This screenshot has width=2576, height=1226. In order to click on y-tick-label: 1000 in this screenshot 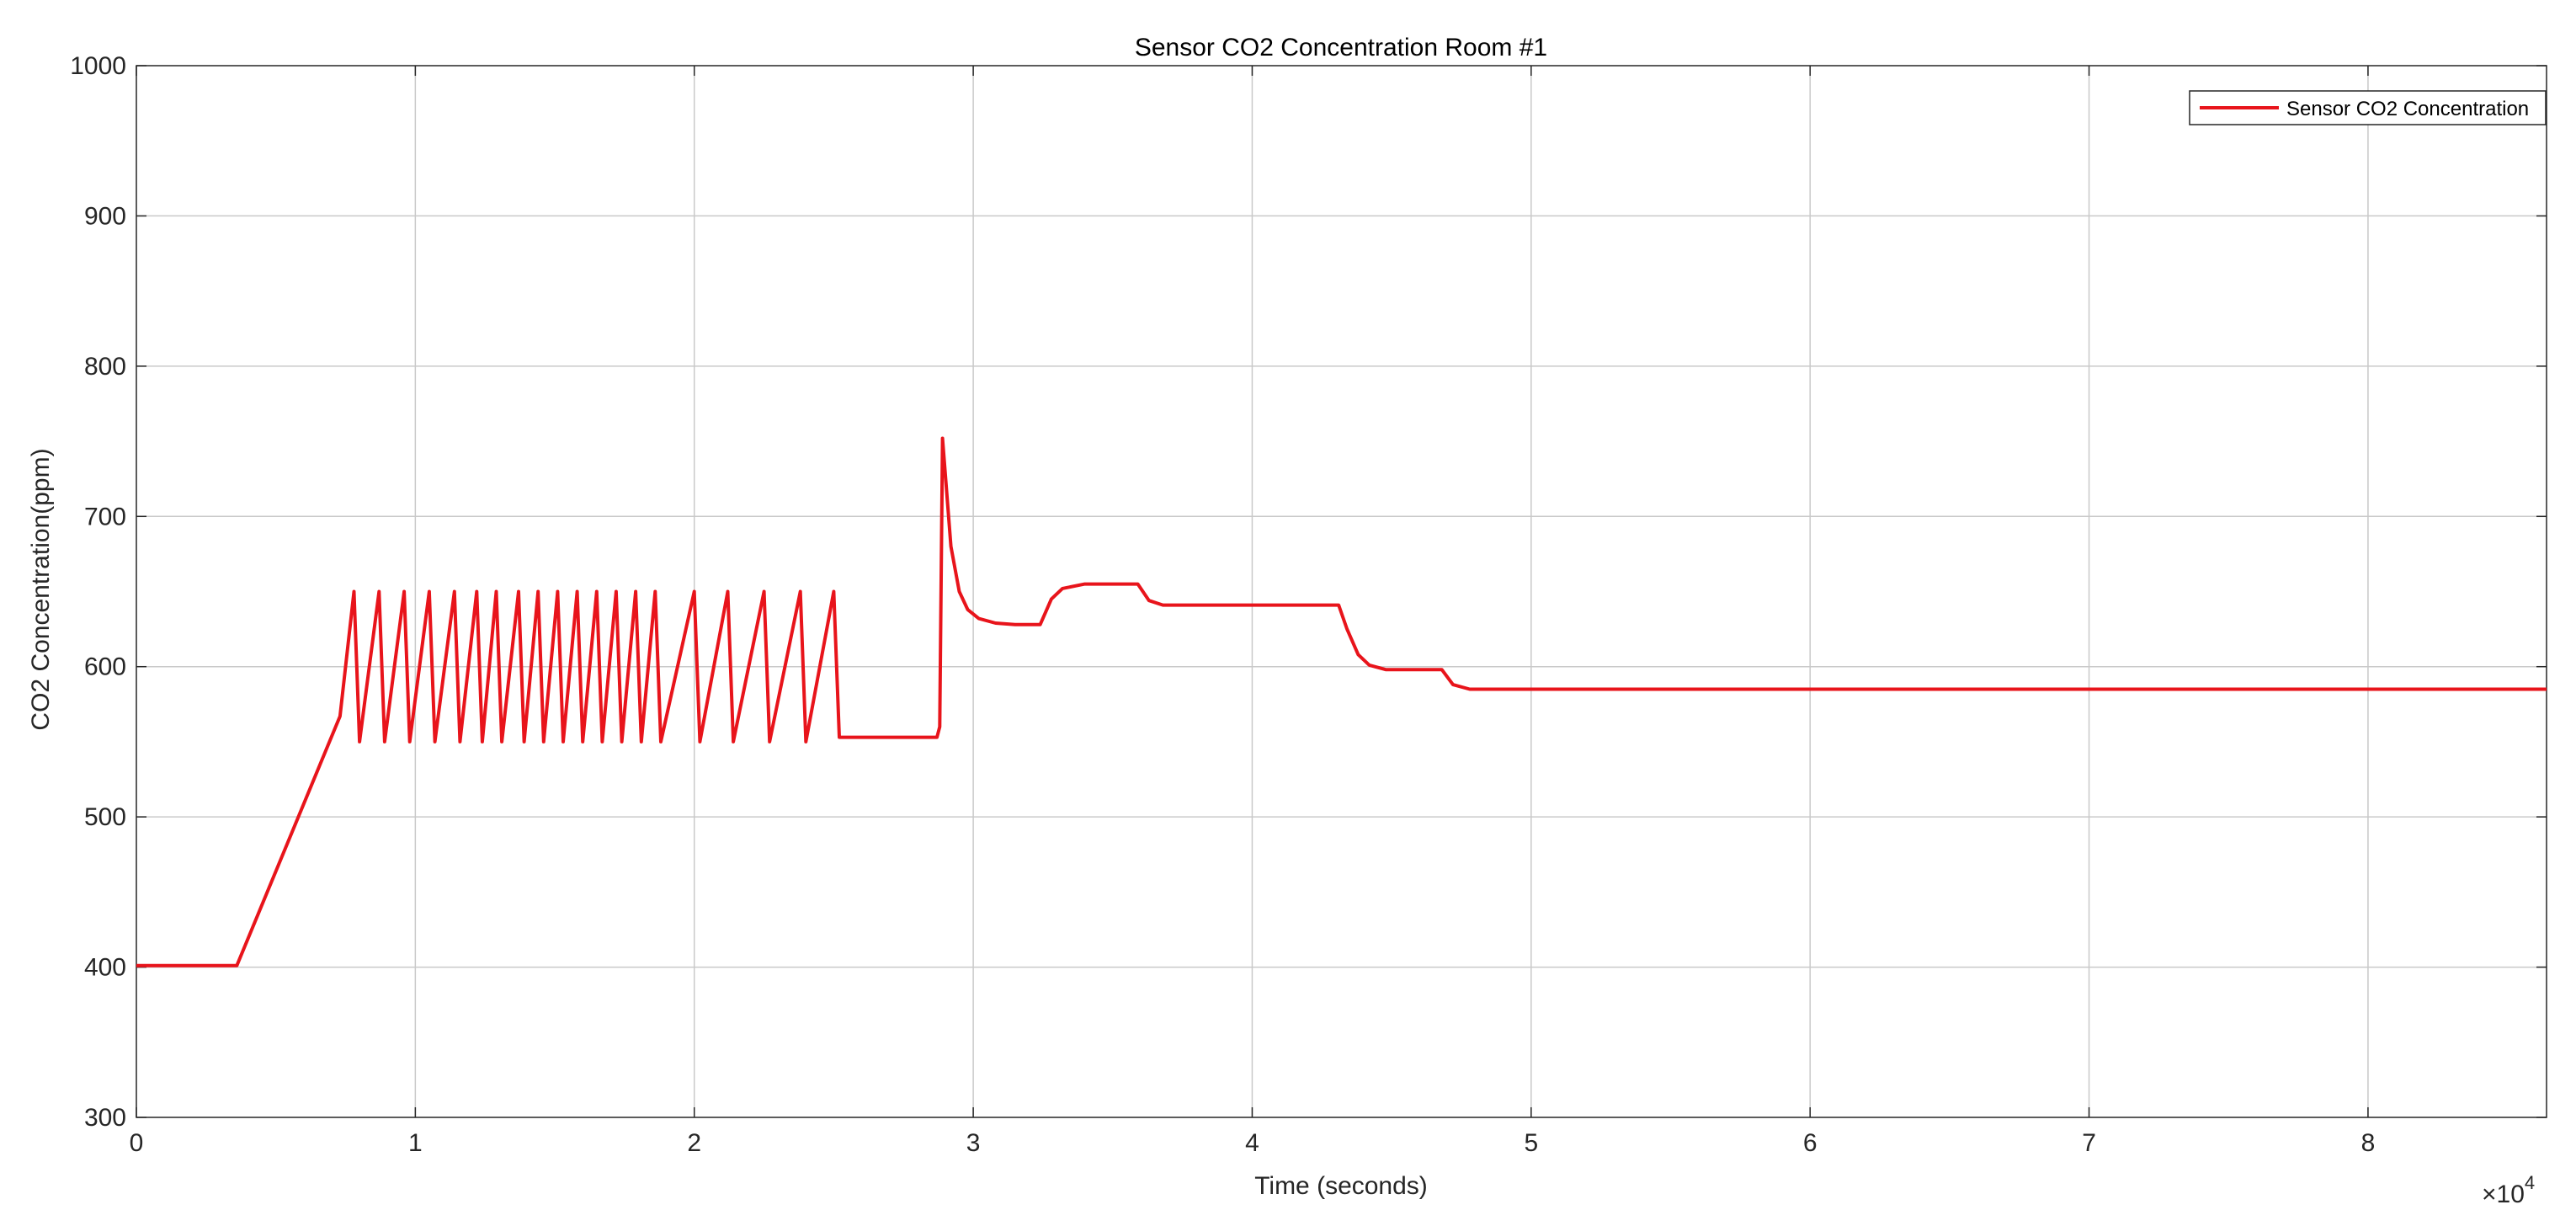, I will do `click(98, 66)`.